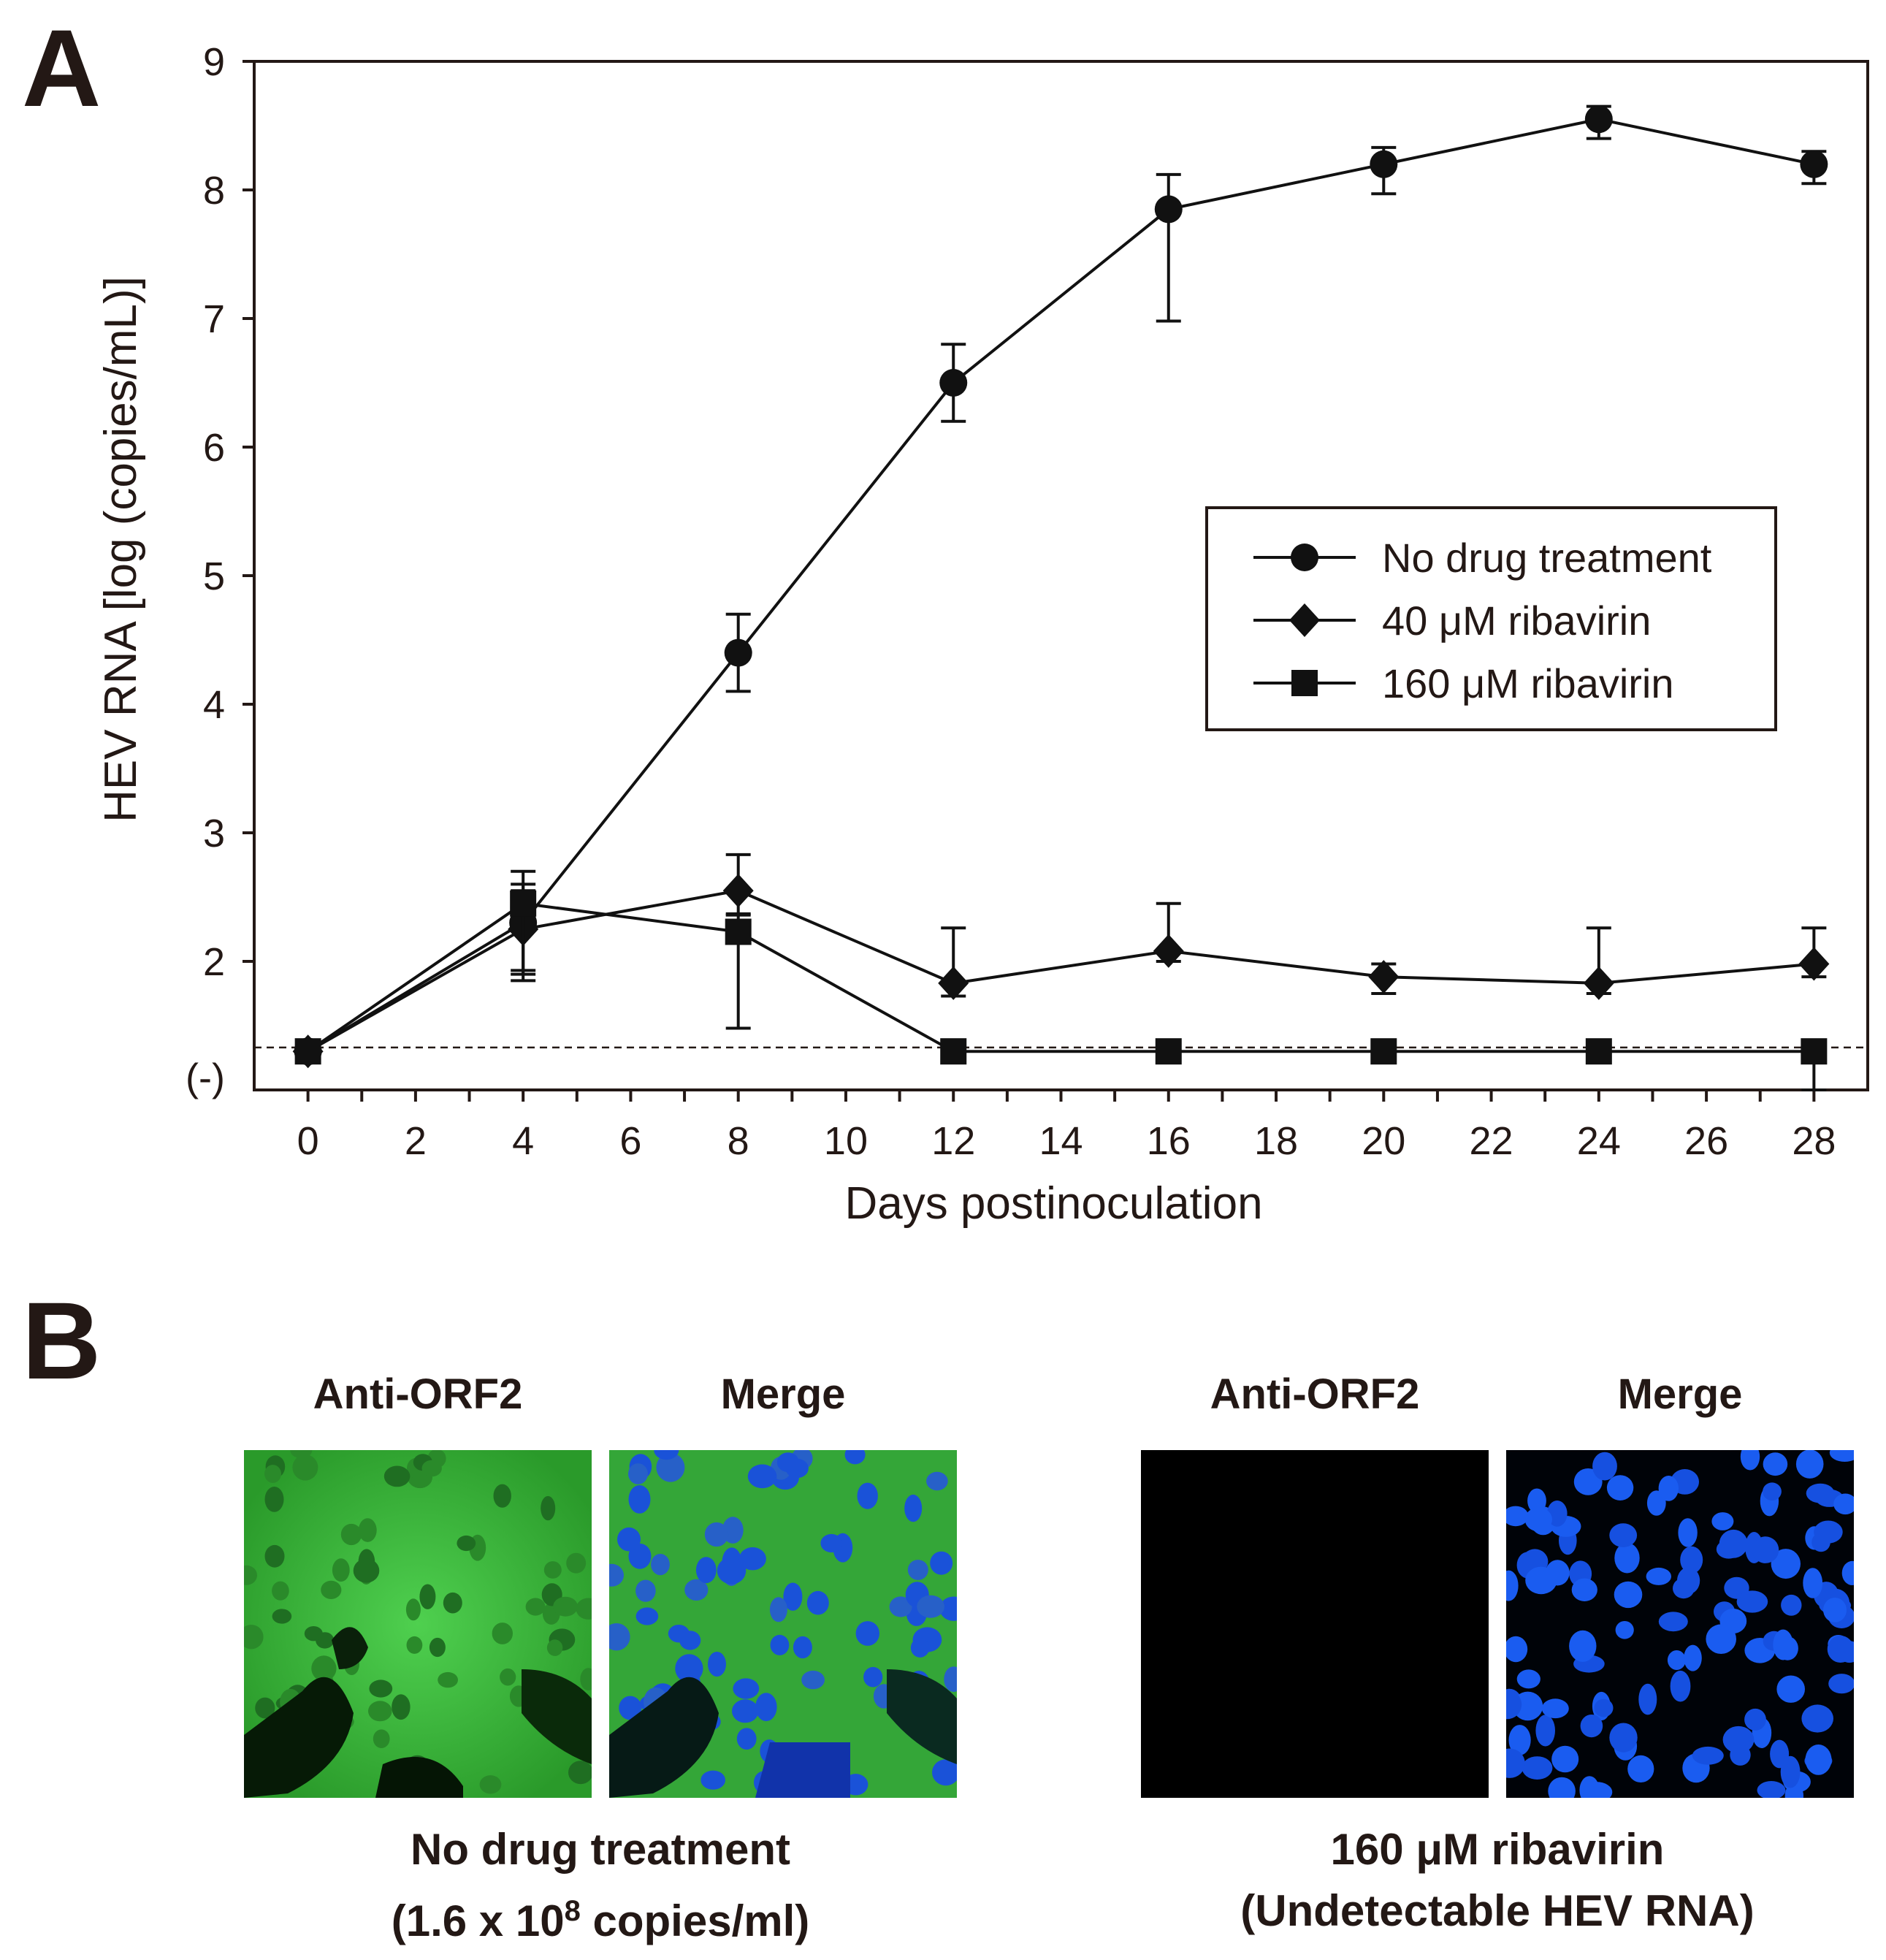 The width and height of the screenshot is (1886, 1960). What do you see at coordinates (1304, 683) in the screenshot?
I see `legend-marker` at bounding box center [1304, 683].